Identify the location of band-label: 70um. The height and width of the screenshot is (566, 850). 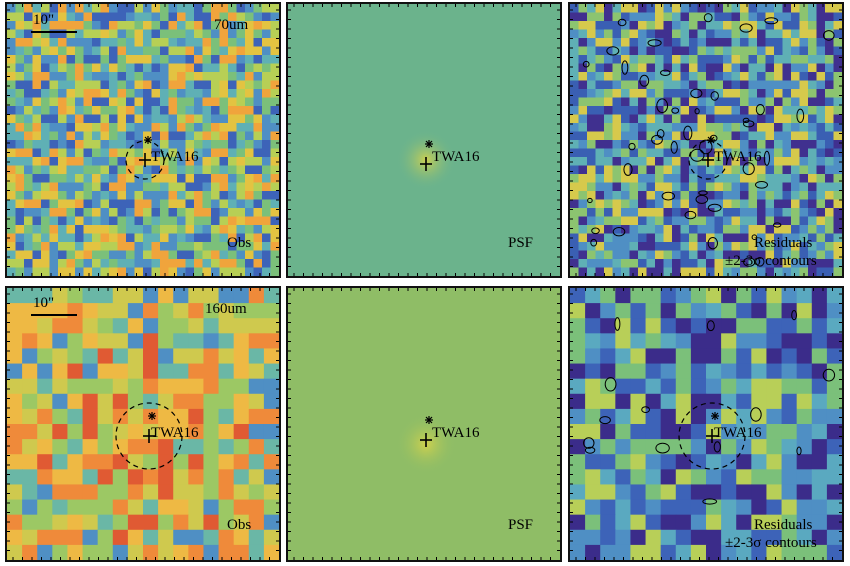
(231, 25).